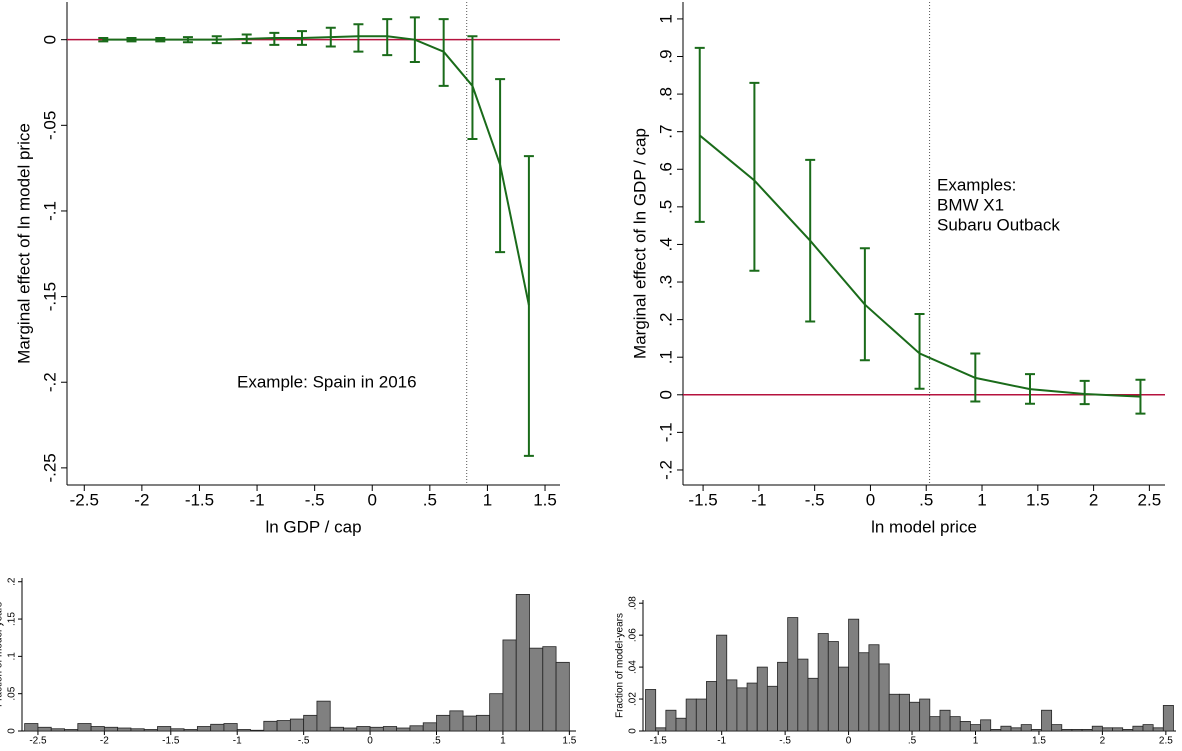  What do you see at coordinates (620, 665) in the screenshot?
I see `y-axis-title: Fraction of model-years` at bounding box center [620, 665].